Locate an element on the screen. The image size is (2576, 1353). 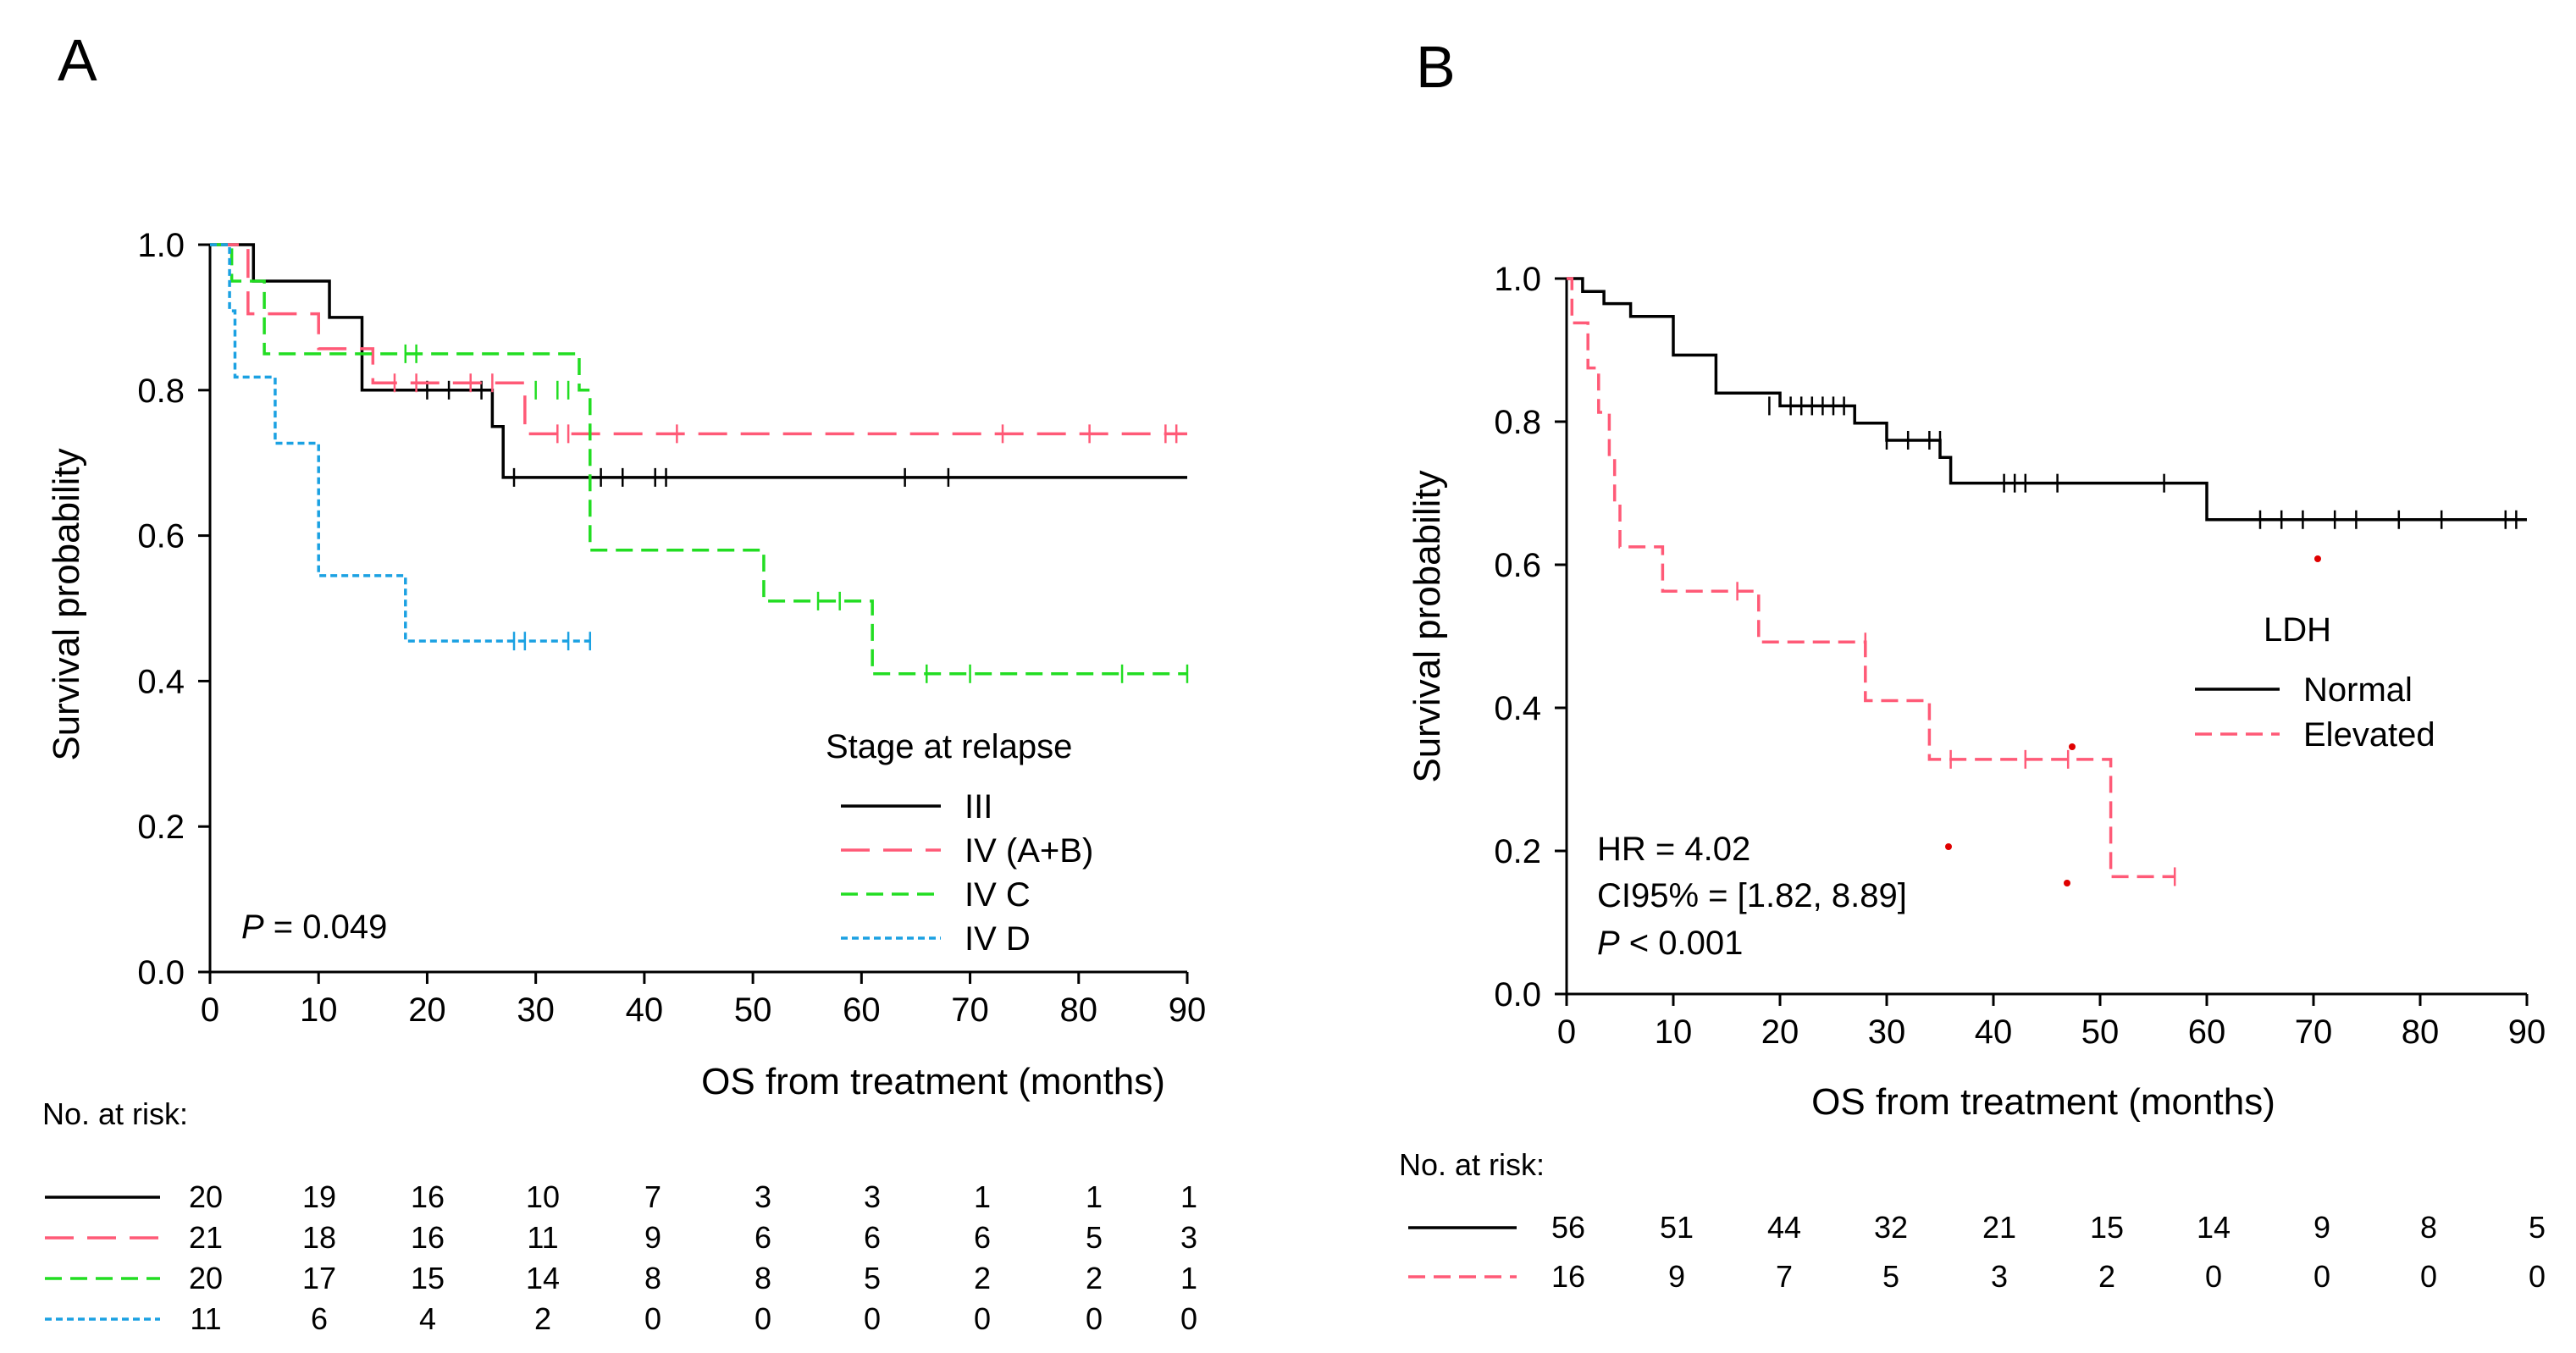
panel-a-risk-title: No. at risk: is located at coordinates (115, 1113).